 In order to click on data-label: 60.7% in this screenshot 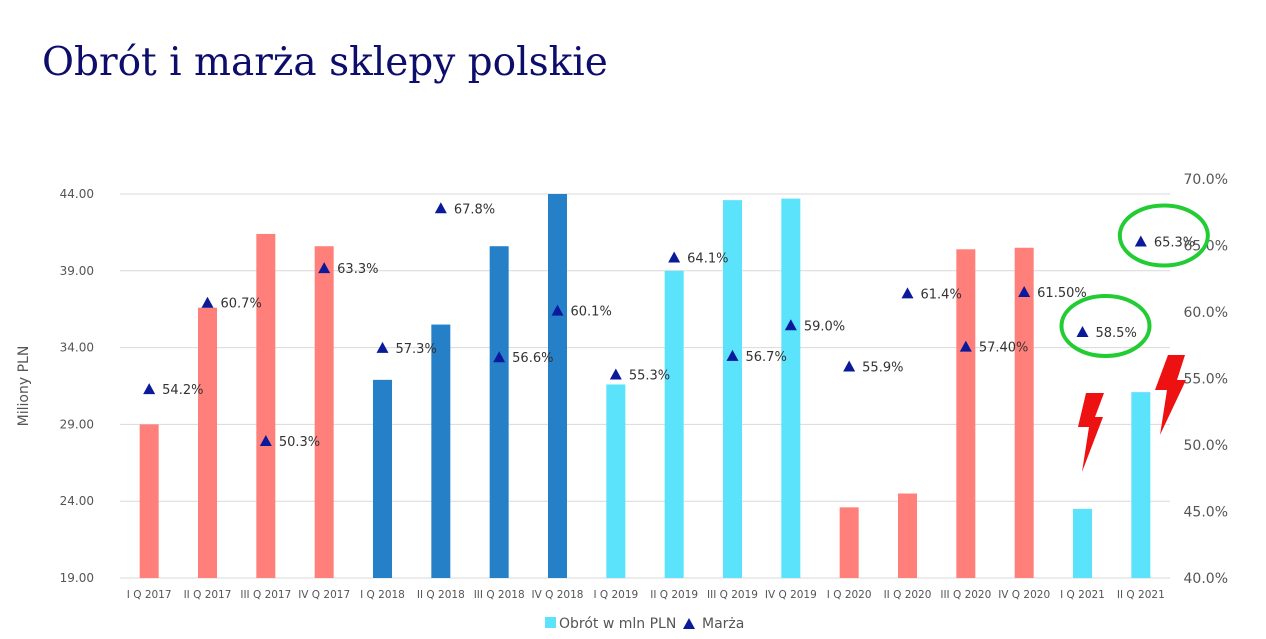, I will do `click(241, 304)`.